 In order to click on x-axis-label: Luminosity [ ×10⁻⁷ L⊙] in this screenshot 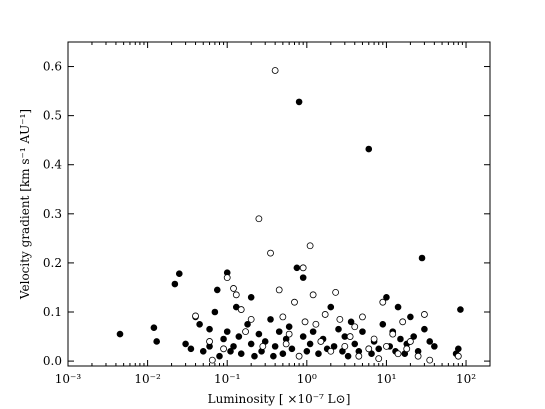, I will do `click(279, 399)`.